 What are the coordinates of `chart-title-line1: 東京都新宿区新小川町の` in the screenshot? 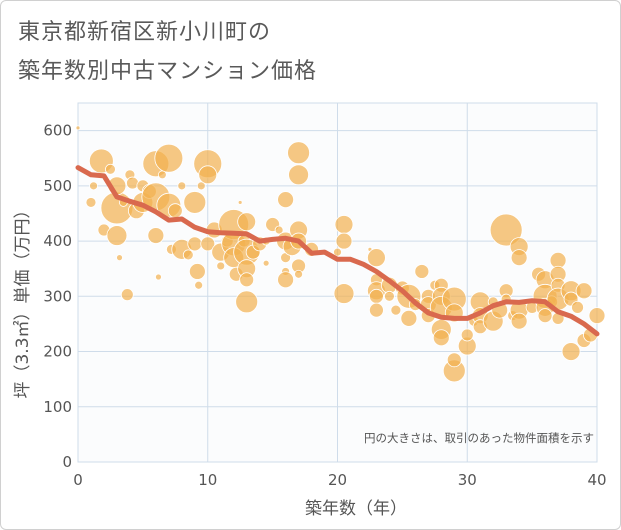 It's located at (145, 32).